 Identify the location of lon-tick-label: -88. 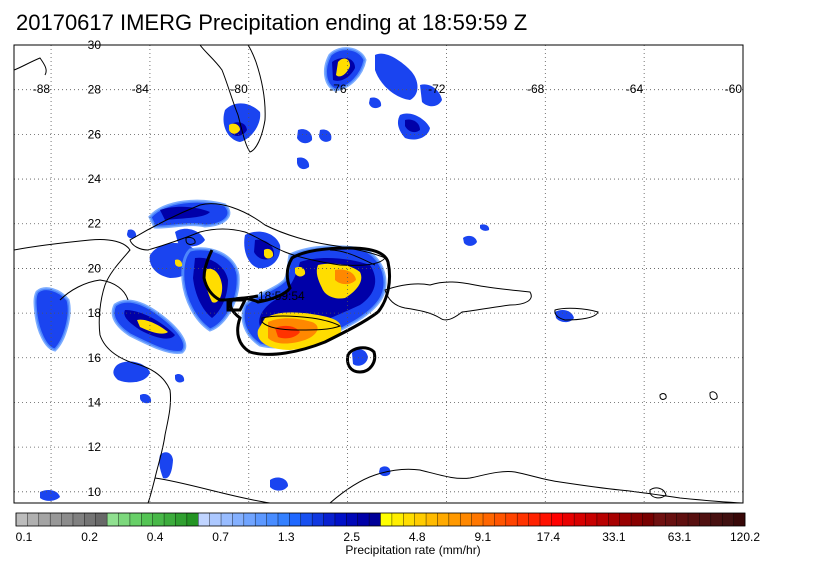
(42, 89).